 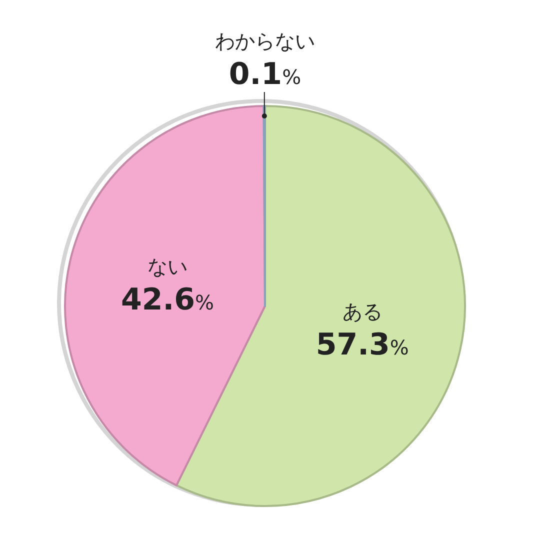 I want to click on slice-label: ない, so click(x=168, y=266).